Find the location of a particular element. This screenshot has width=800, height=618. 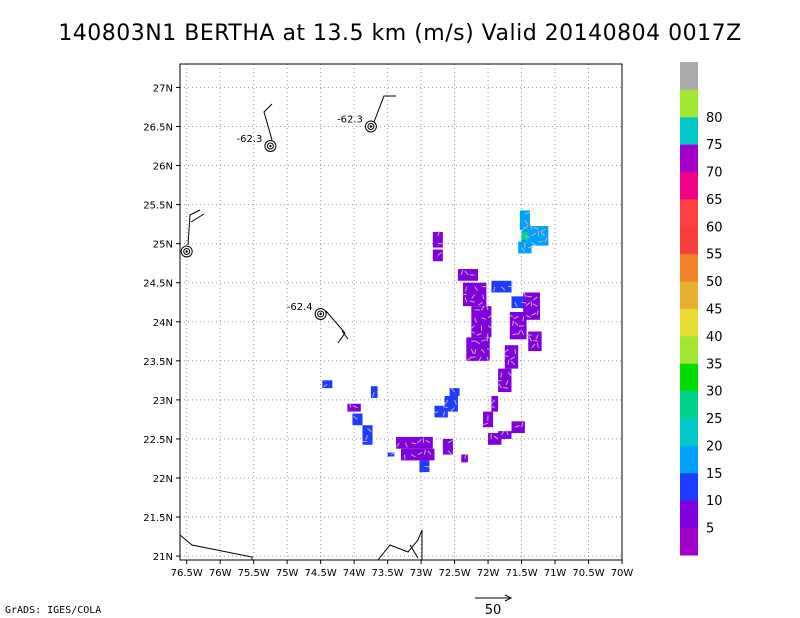

y-tick-label: 21N is located at coordinates (163, 557).